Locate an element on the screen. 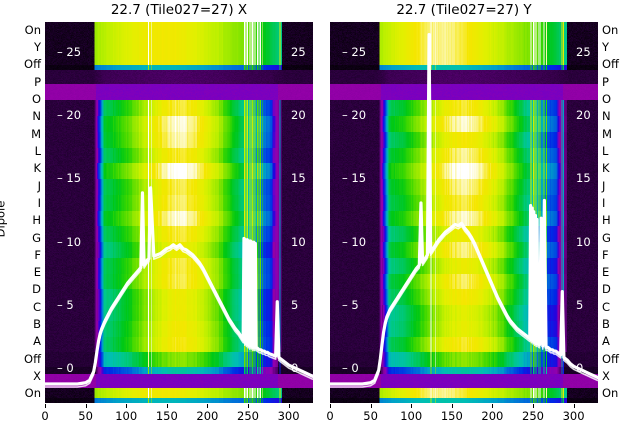  category-tick-left-14: E is located at coordinates (37, 272).